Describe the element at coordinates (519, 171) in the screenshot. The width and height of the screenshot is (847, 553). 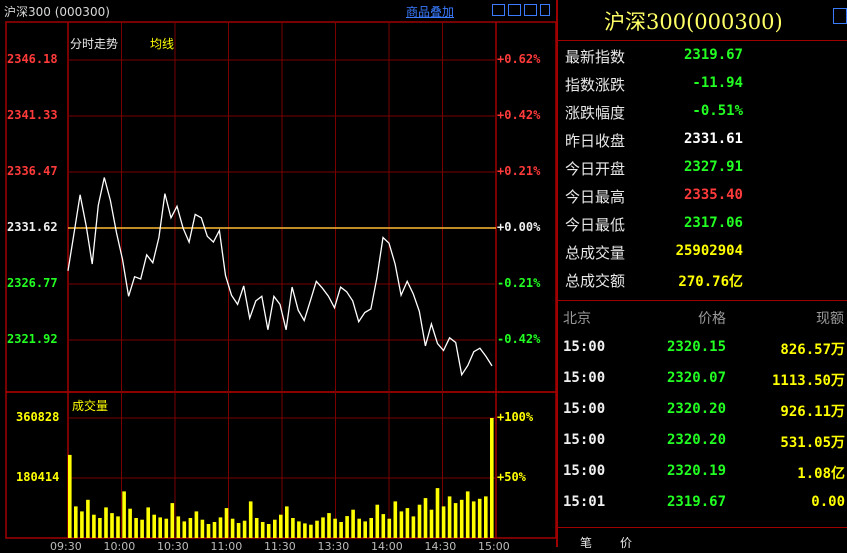
I see `pct-axis-label: +0.21%` at that location.